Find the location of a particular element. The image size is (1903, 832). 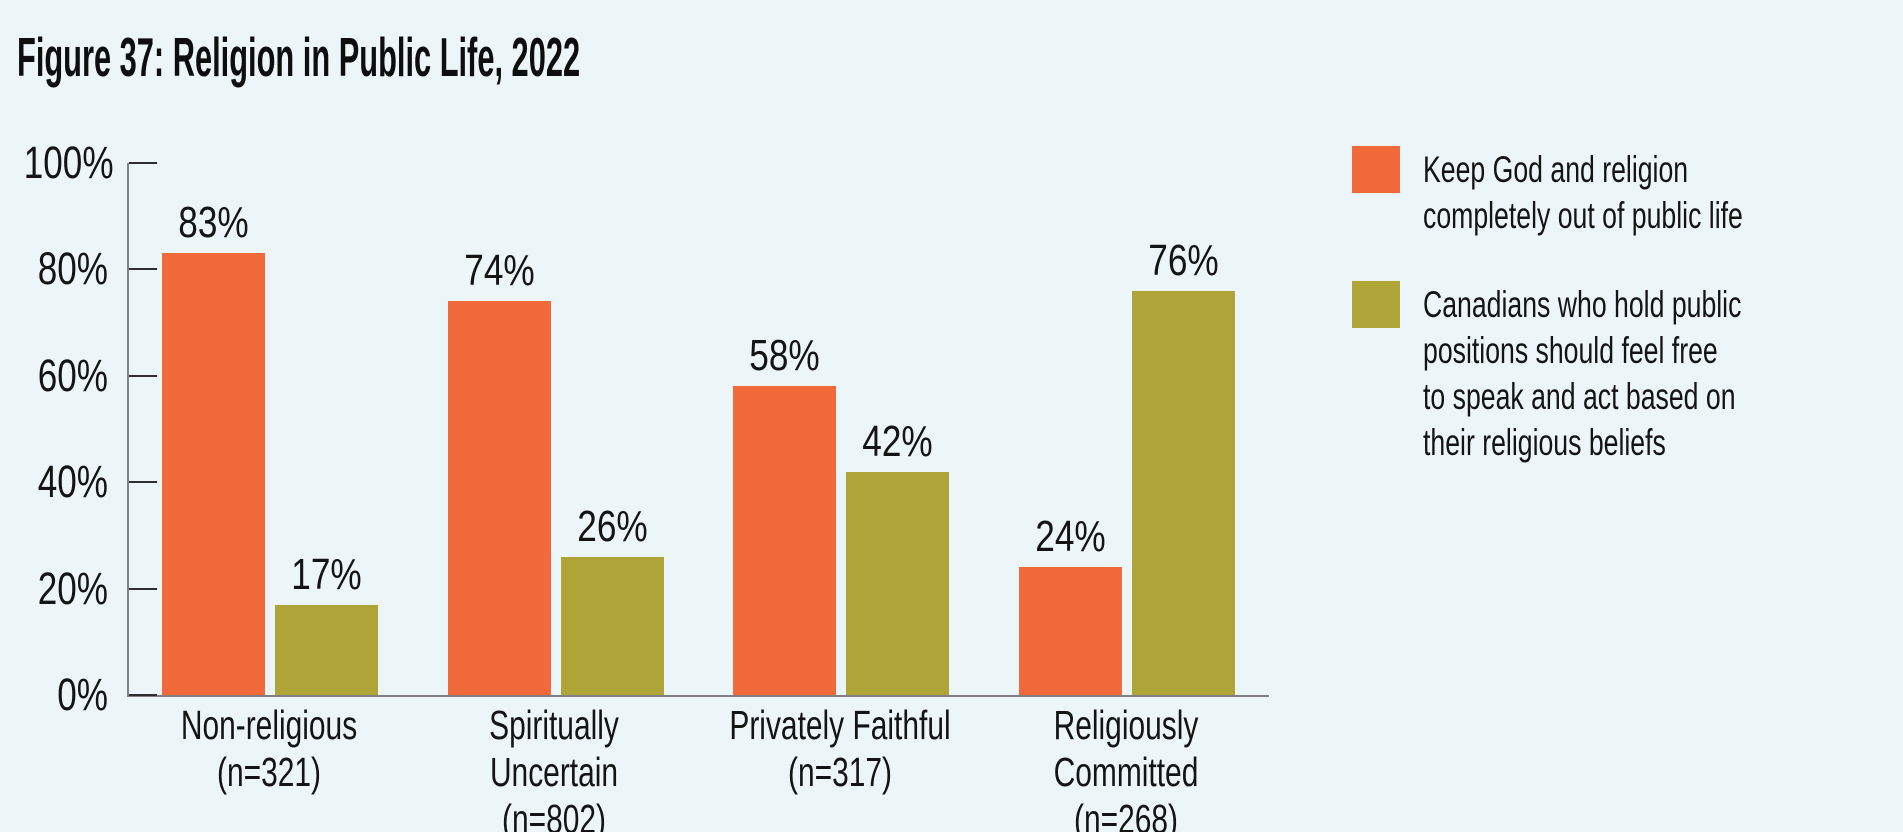

y-tick-label-60: 60% is located at coordinates (73, 375).